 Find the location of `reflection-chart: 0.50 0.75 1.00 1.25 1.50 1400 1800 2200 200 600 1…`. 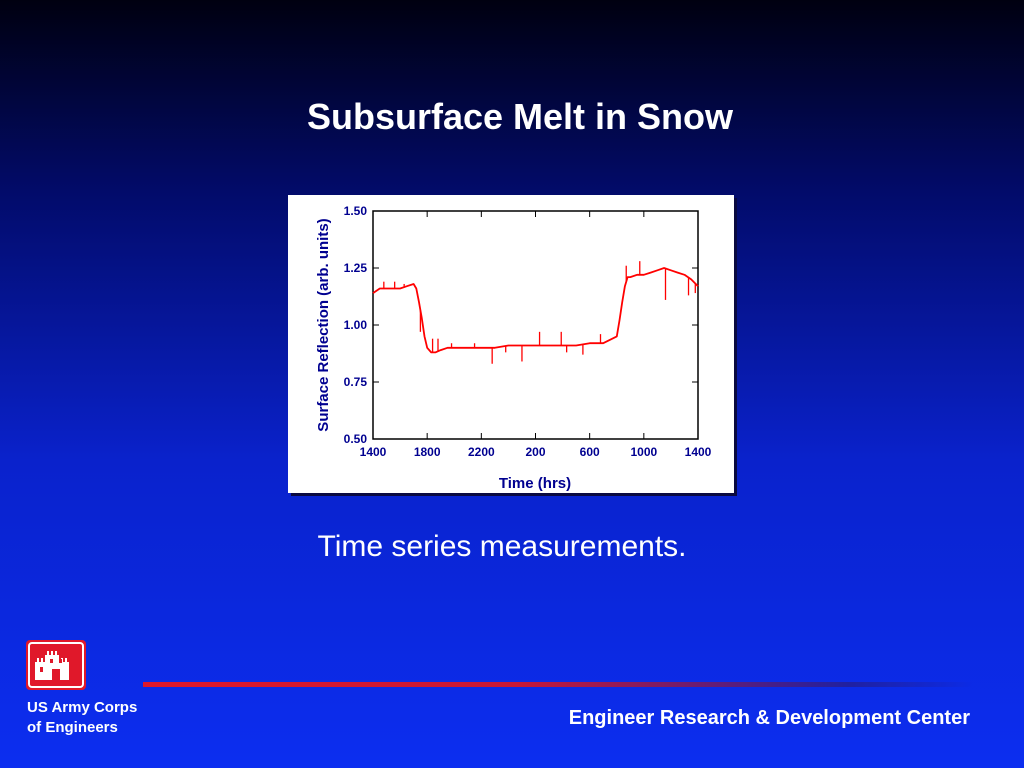

reflection-chart: 0.50 0.75 1.00 1.25 1.50 1400 1800 2200 200 600 1… is located at coordinates (513, 348).